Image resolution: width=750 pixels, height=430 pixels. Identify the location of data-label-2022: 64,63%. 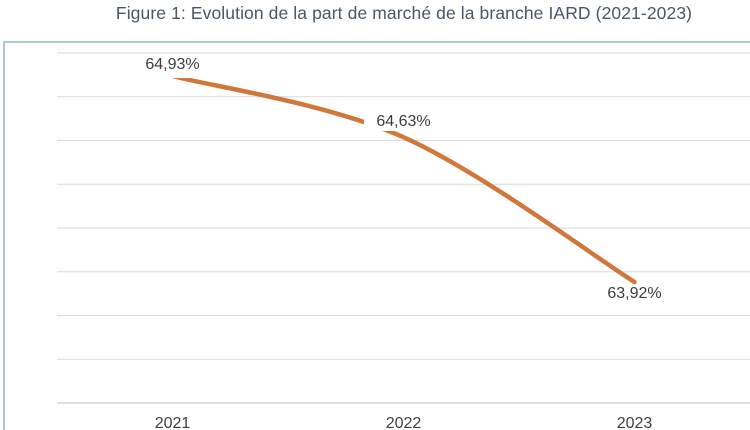
(403, 122).